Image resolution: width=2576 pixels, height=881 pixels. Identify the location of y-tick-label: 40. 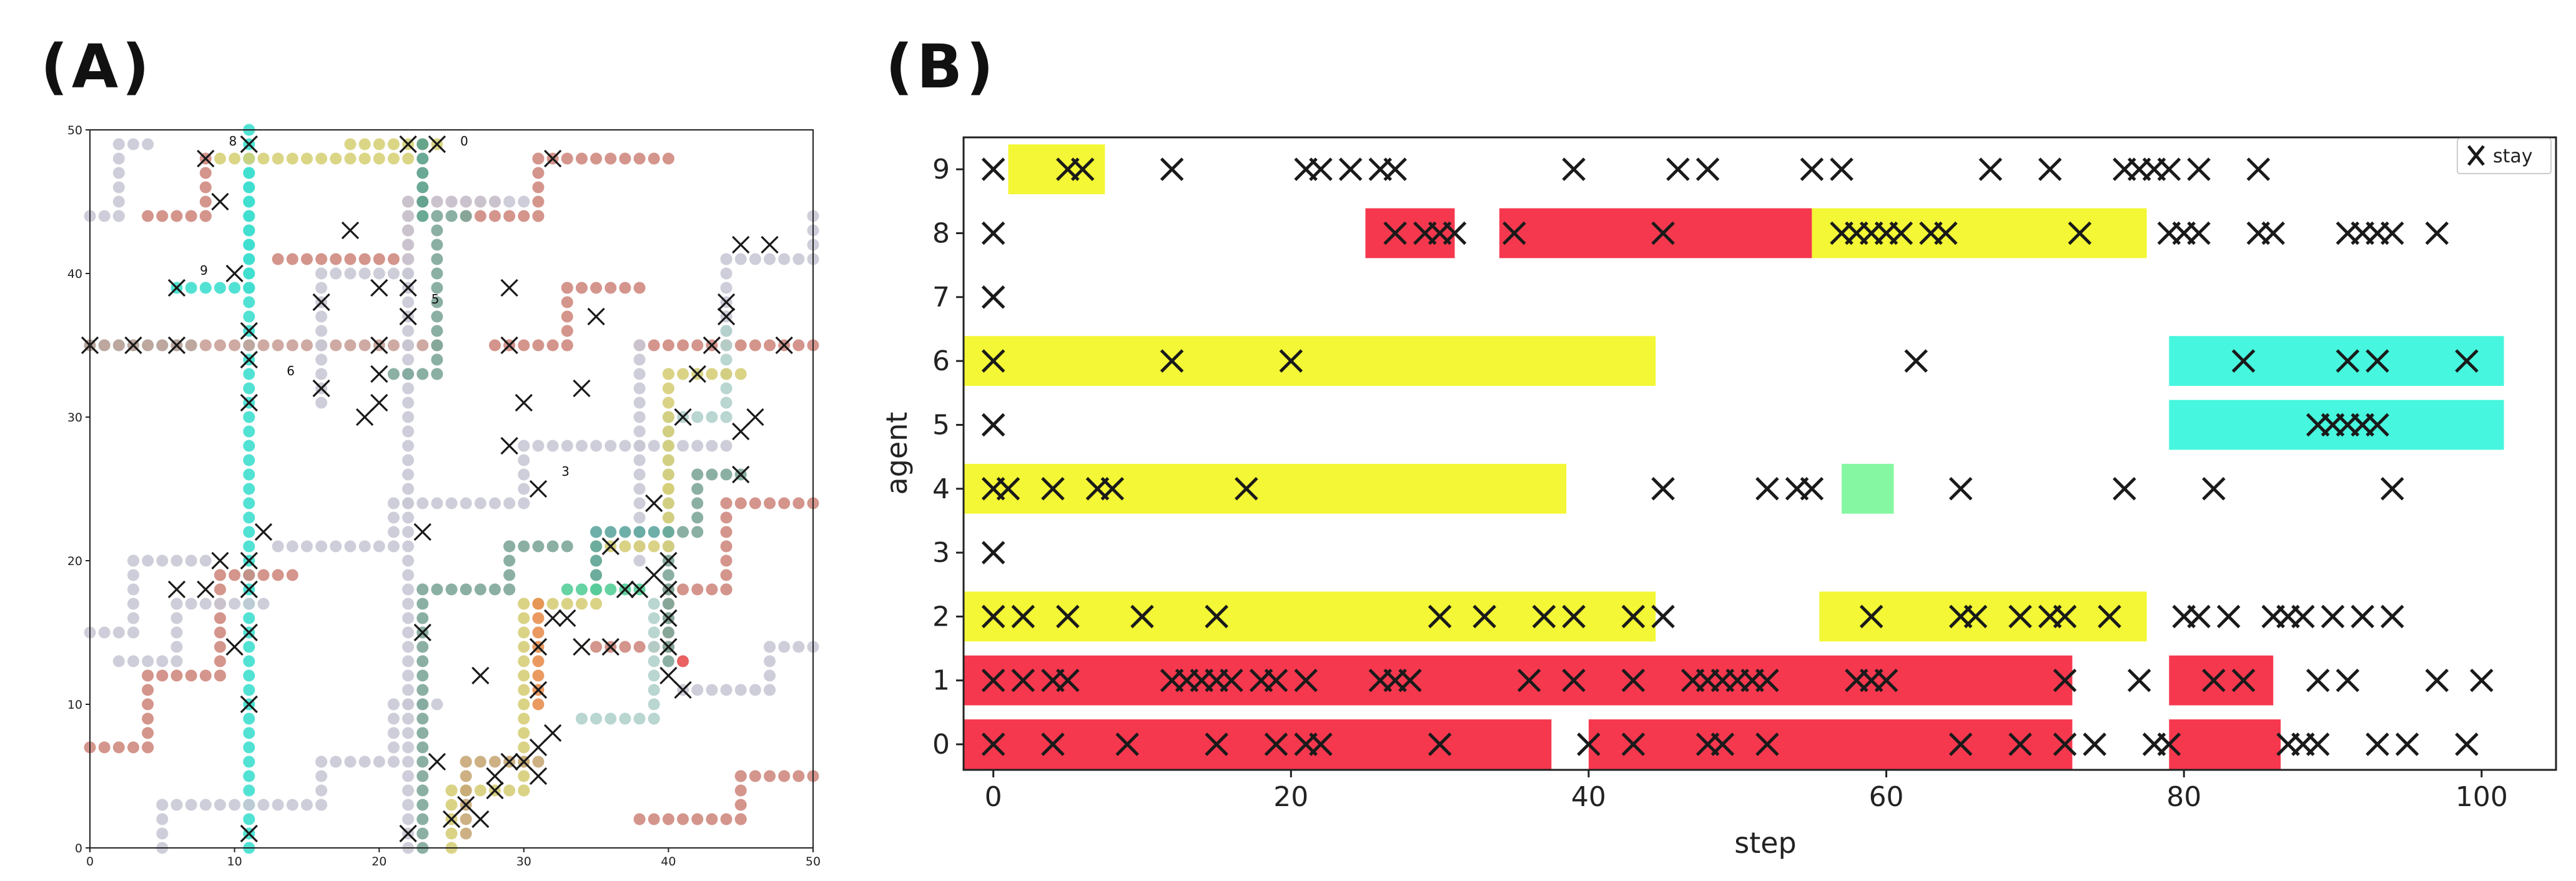
(74, 274).